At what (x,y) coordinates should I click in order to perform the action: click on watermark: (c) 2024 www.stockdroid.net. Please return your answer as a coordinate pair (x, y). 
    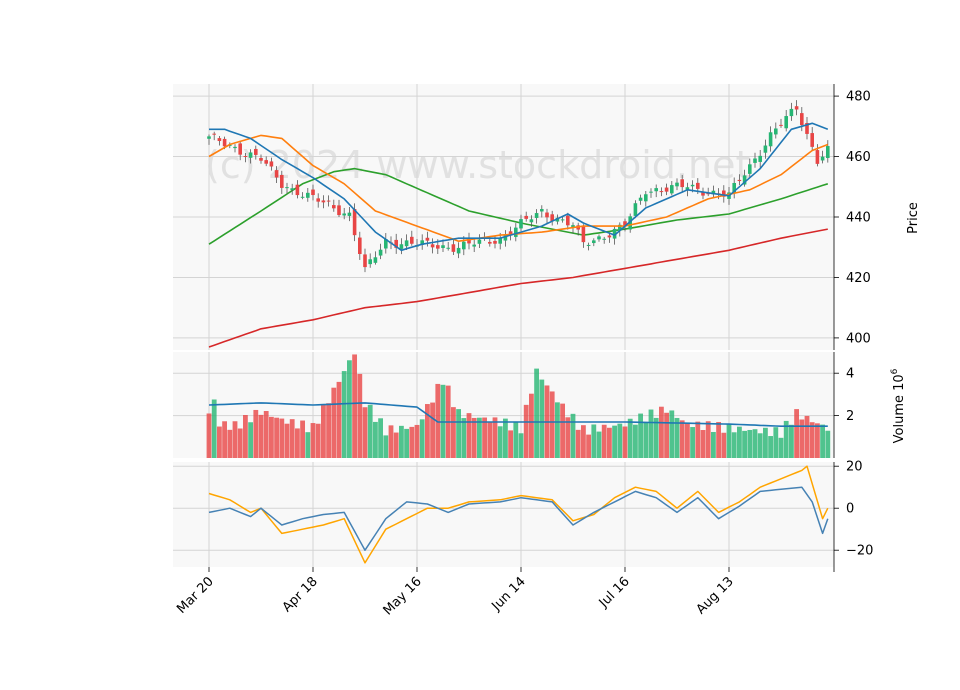
    Looking at the image, I should click on (477, 165).